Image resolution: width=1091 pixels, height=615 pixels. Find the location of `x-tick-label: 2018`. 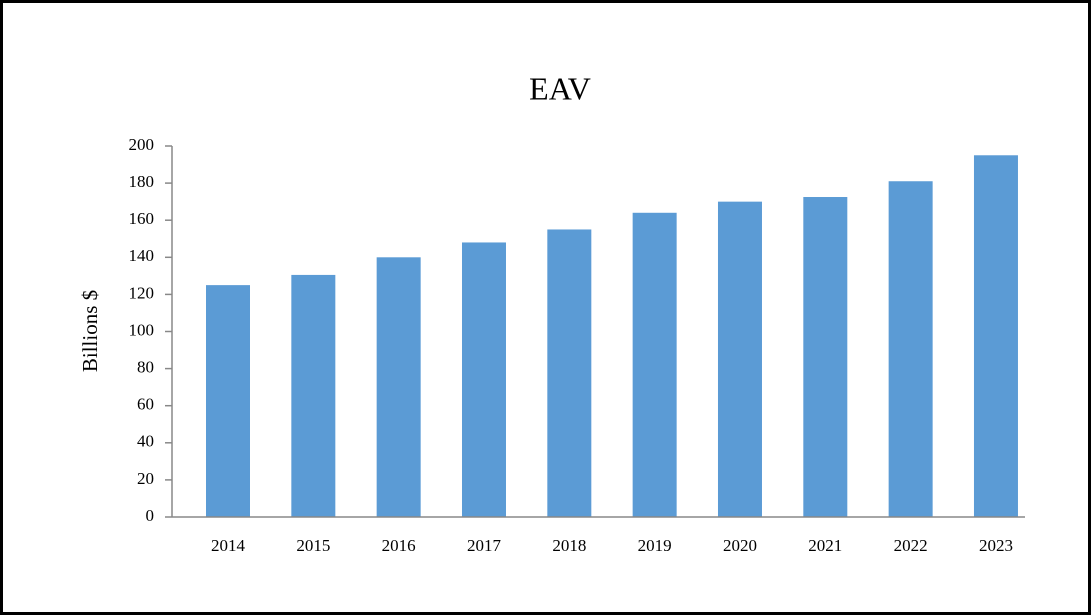

x-tick-label: 2018 is located at coordinates (569, 545).